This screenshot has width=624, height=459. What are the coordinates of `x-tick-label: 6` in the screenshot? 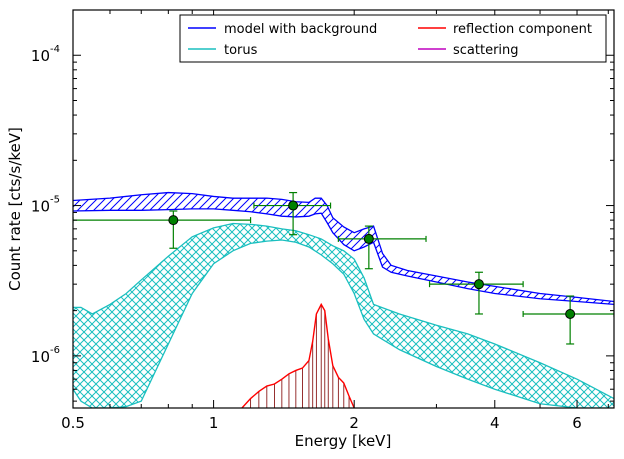 It's located at (577, 423).